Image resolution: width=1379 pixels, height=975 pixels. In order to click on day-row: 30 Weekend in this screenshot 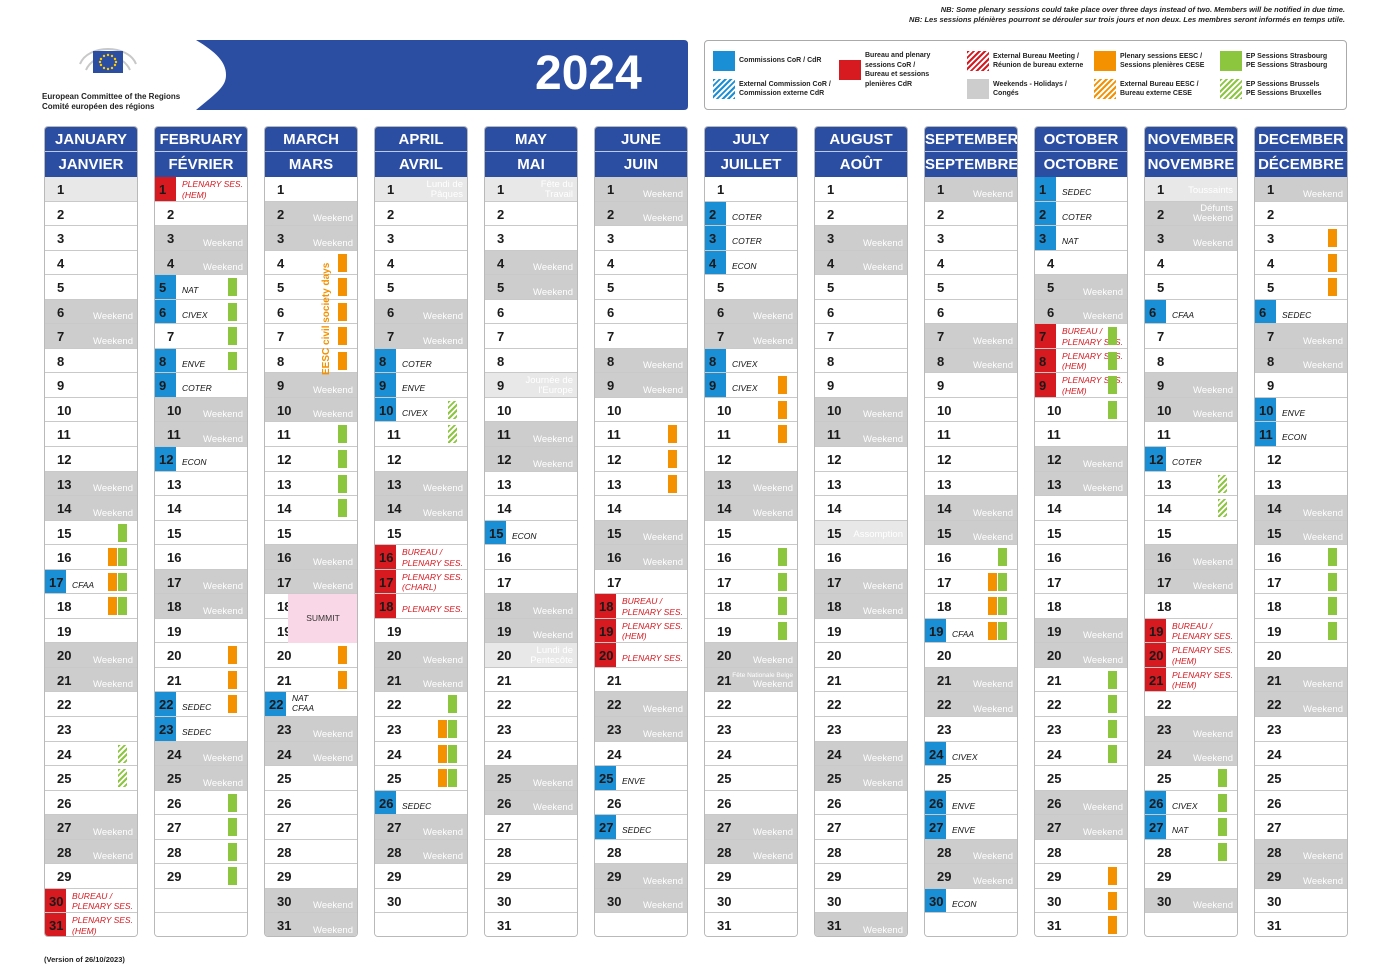, I will do `click(311, 901)`.